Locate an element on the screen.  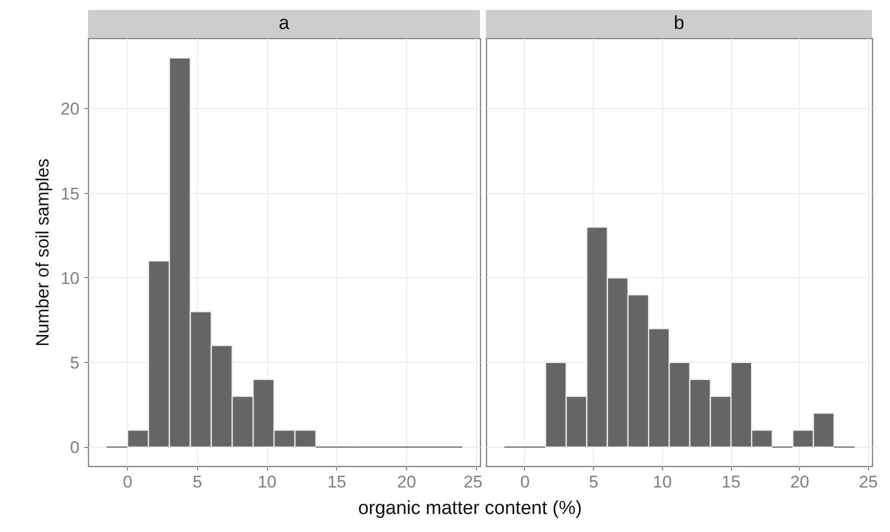
y-tick-label: 10 is located at coordinates (70, 278).